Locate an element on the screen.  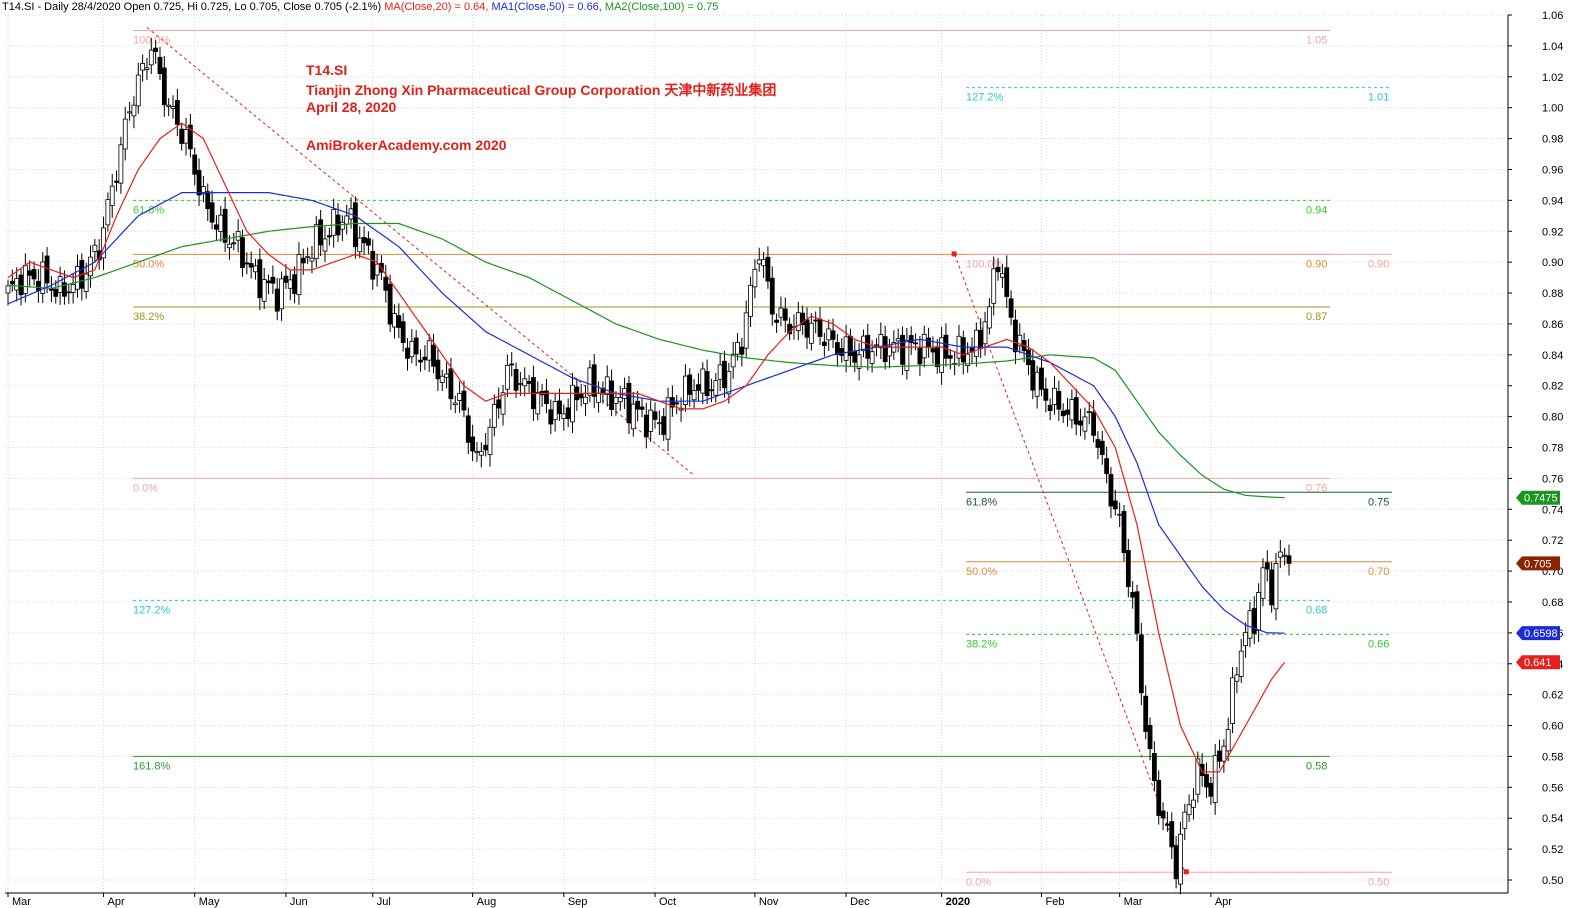
y-tick-label: 0.80 is located at coordinates (1552, 418).